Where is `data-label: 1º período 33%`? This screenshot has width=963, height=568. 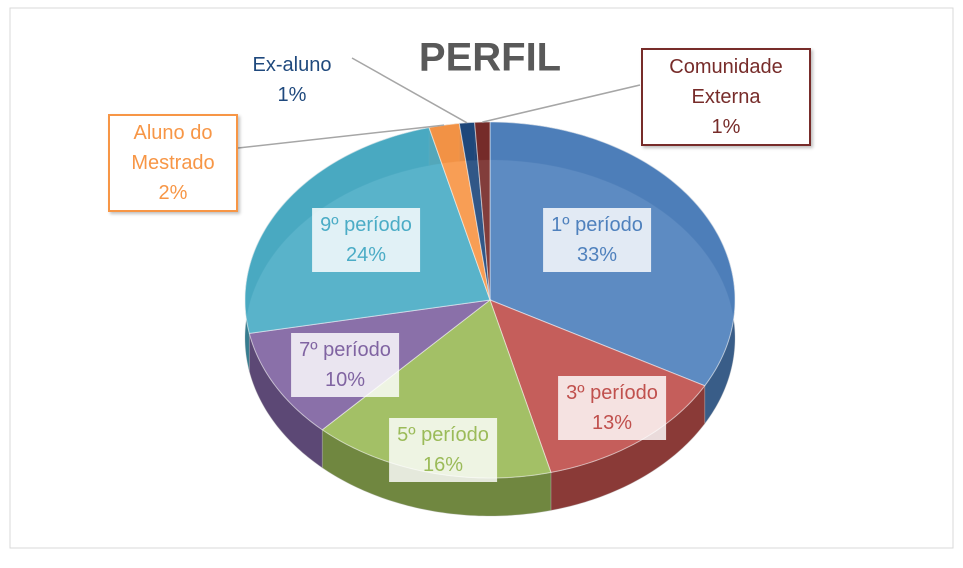
data-label: 1º período 33% is located at coordinates (597, 240).